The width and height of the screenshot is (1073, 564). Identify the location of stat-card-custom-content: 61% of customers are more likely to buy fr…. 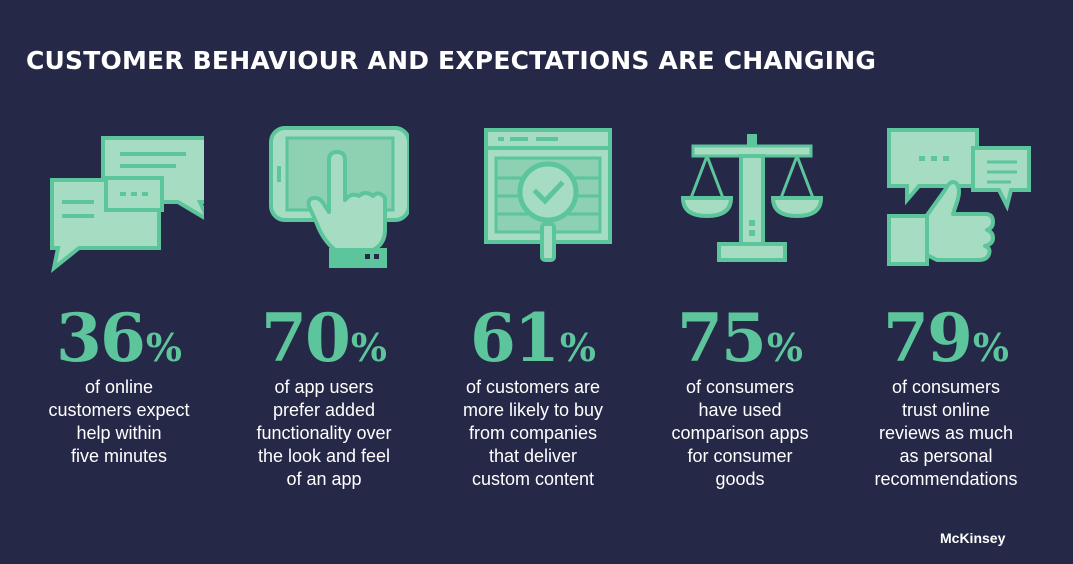
(533, 305).